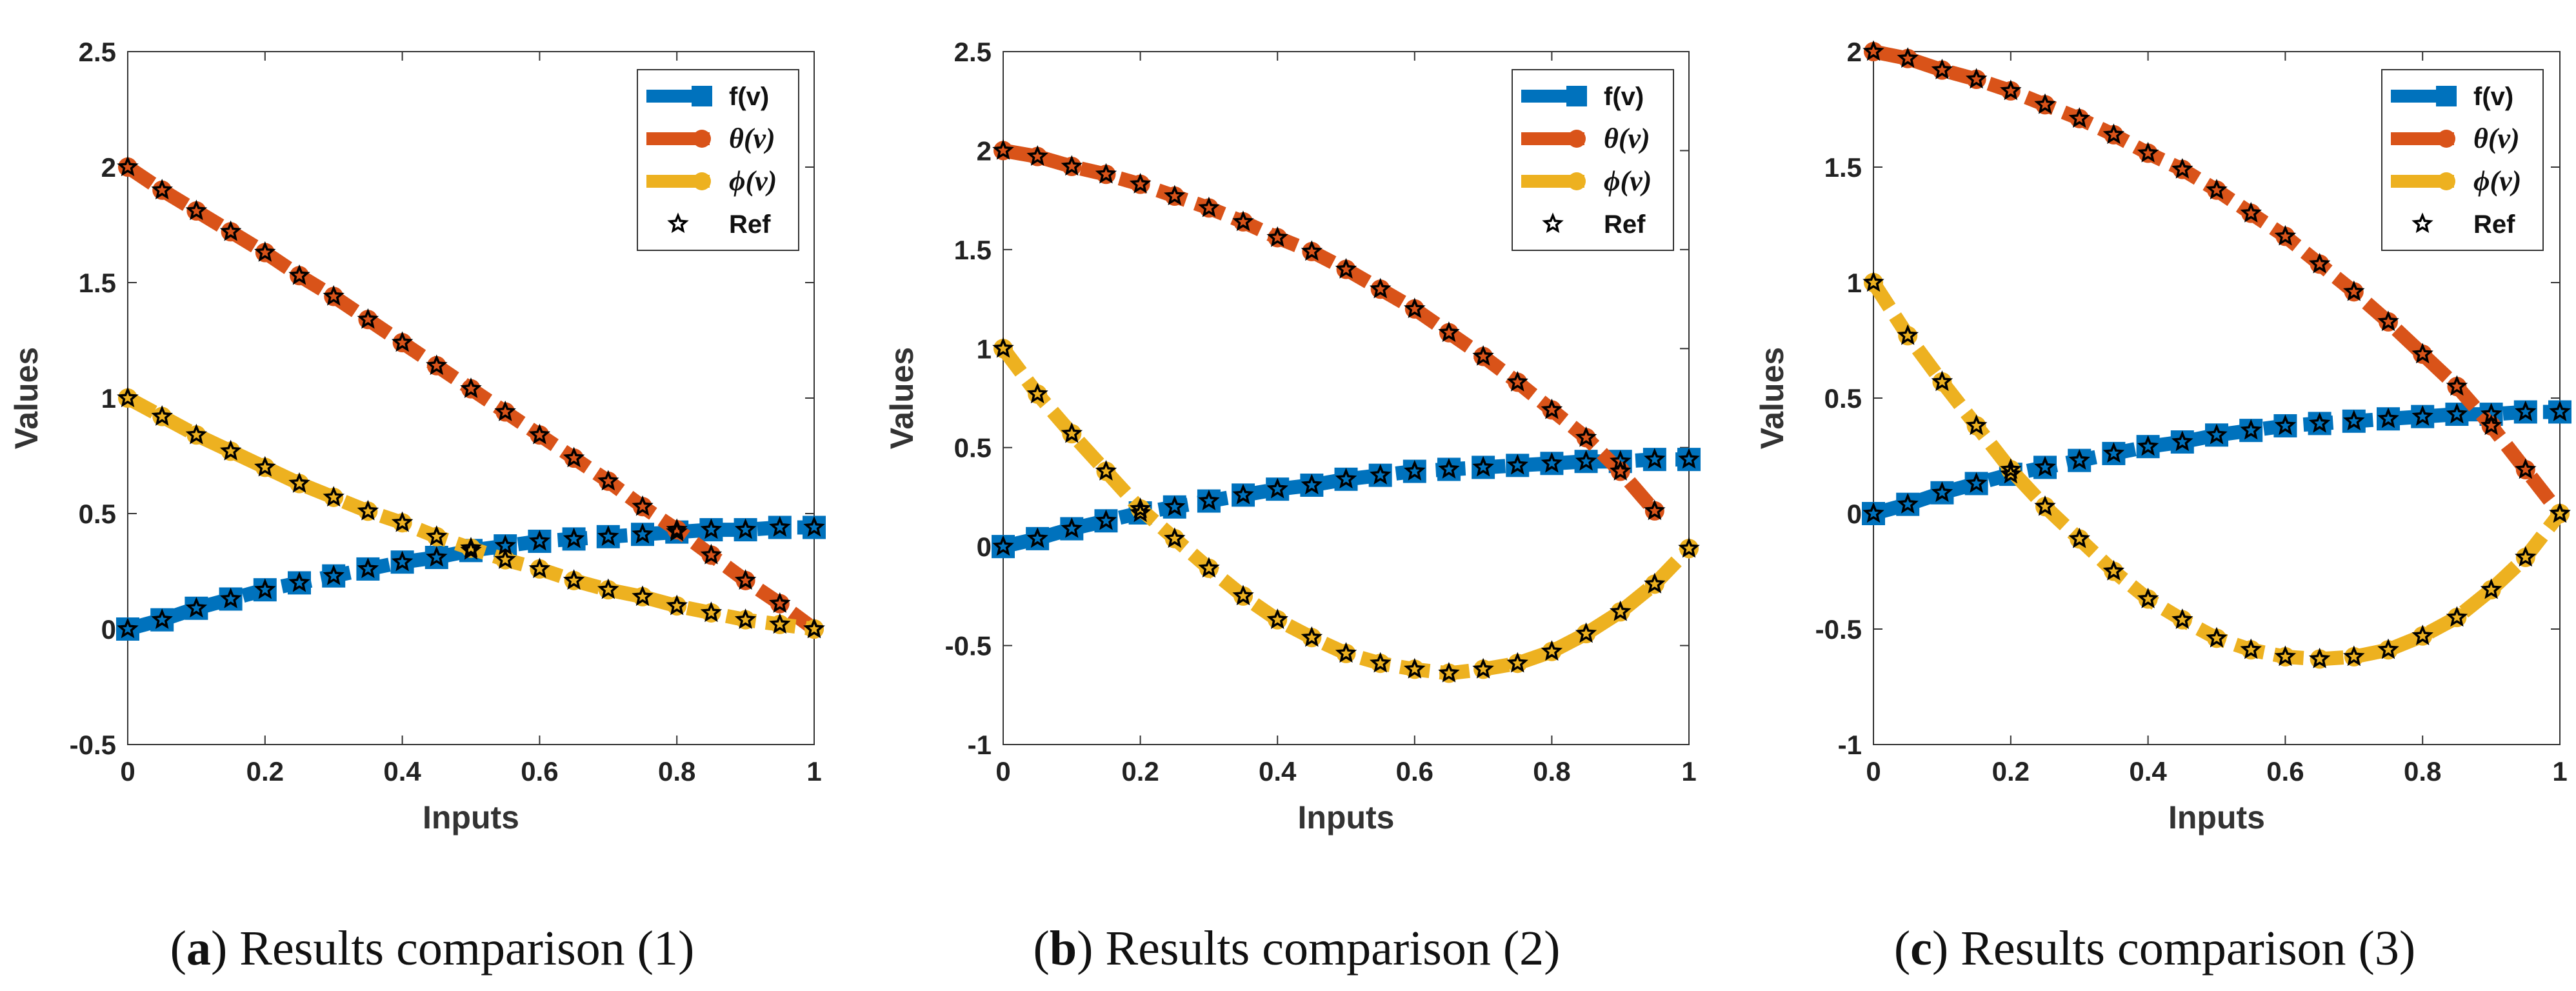 The height and width of the screenshot is (991, 2576). I want to click on x-tick-label: 0.4, so click(2148, 771).